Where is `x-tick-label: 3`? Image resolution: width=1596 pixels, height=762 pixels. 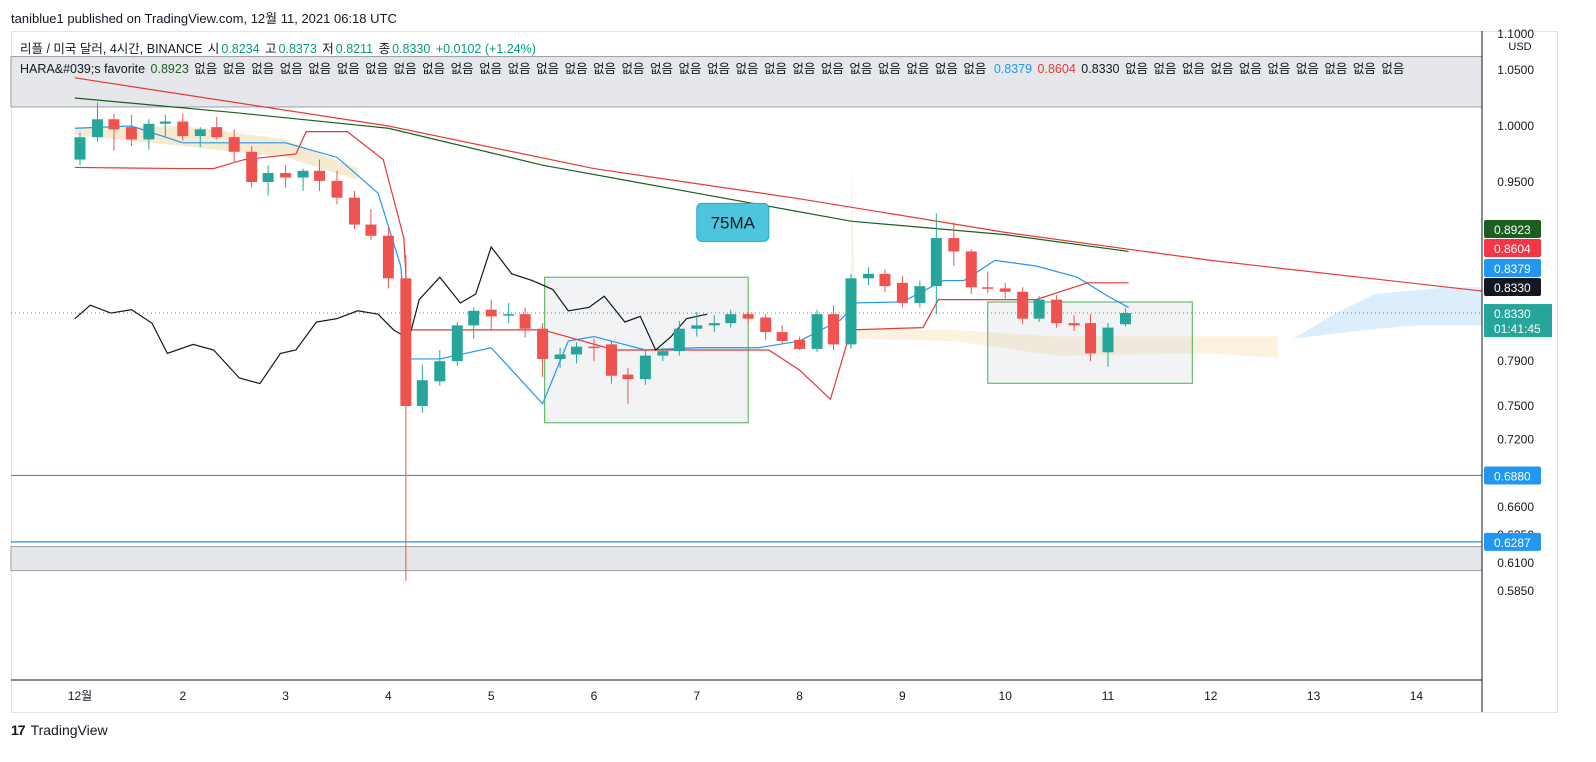
x-tick-label: 3 is located at coordinates (285, 696).